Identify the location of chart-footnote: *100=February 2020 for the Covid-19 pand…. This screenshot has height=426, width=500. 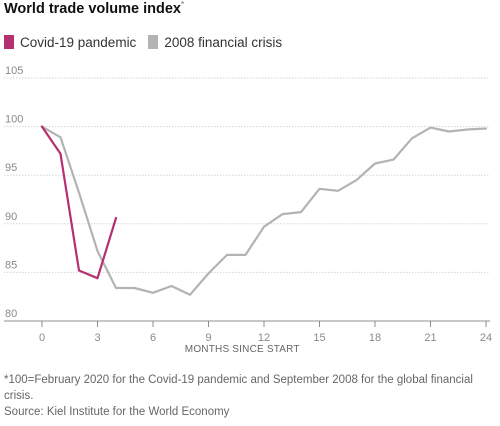
(238, 388).